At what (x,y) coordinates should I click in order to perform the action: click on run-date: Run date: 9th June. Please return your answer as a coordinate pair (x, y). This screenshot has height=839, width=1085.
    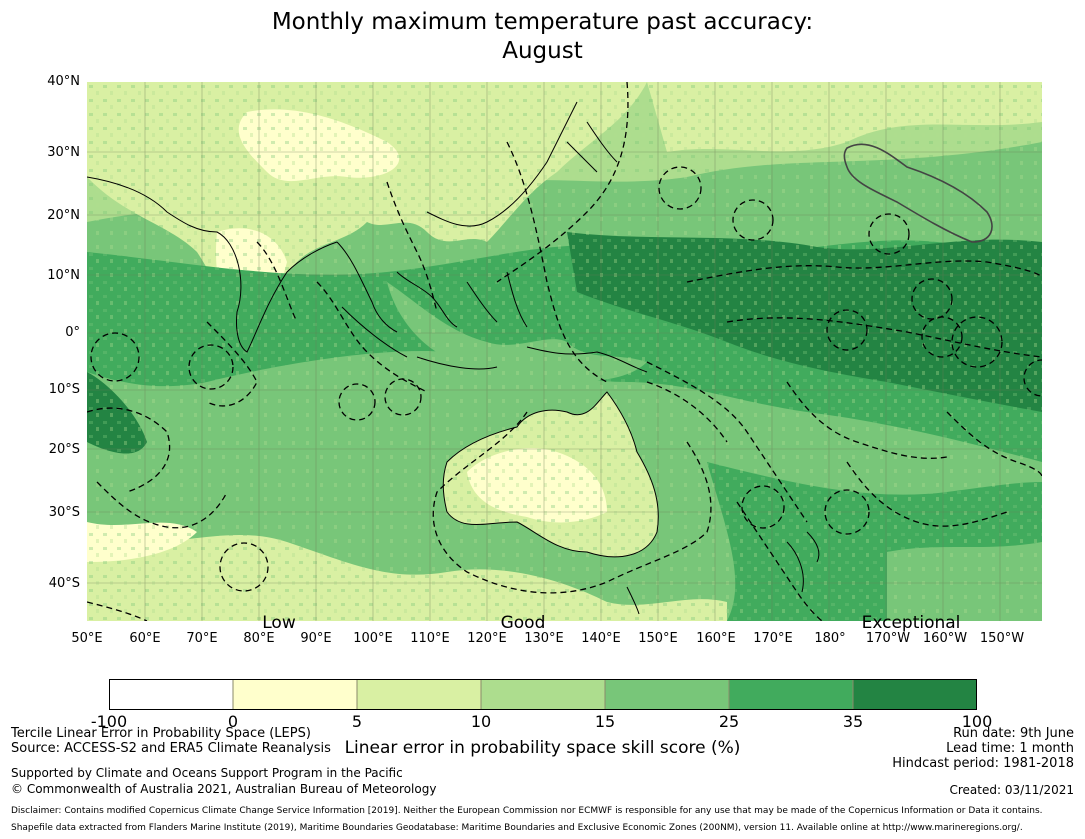
    Looking at the image, I should click on (1013, 733).